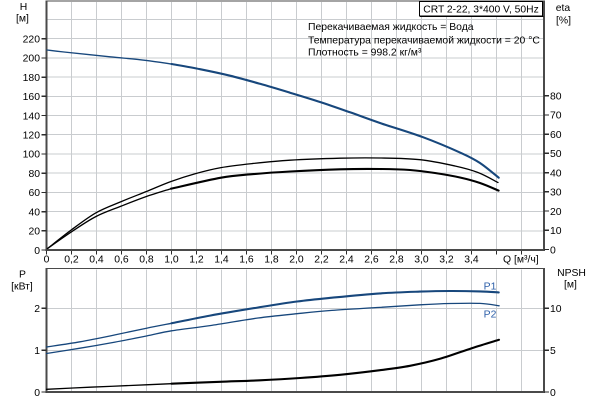 The image size is (600, 405). What do you see at coordinates (221, 260) in the screenshot?
I see `svg-text: 1,4` at bounding box center [221, 260].